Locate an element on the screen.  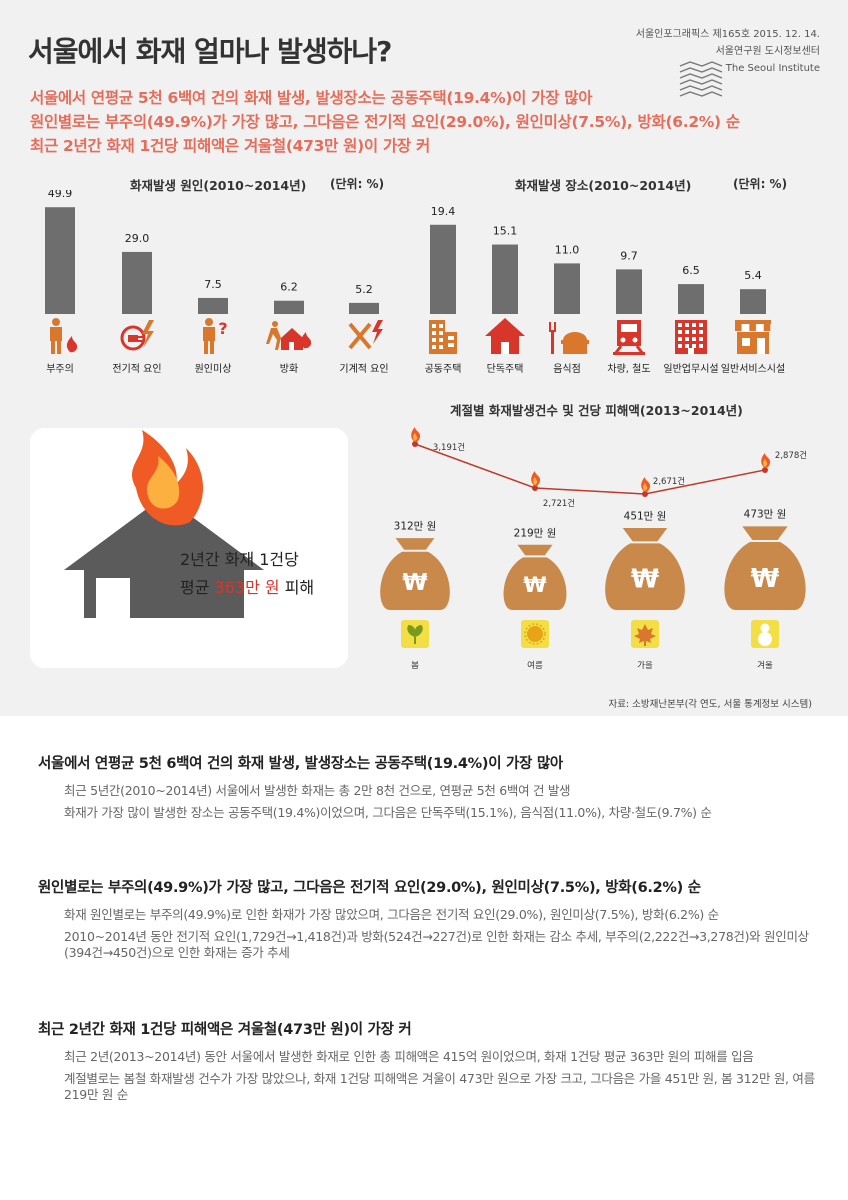
damage-label: 219만 원 is located at coordinates (535, 534).